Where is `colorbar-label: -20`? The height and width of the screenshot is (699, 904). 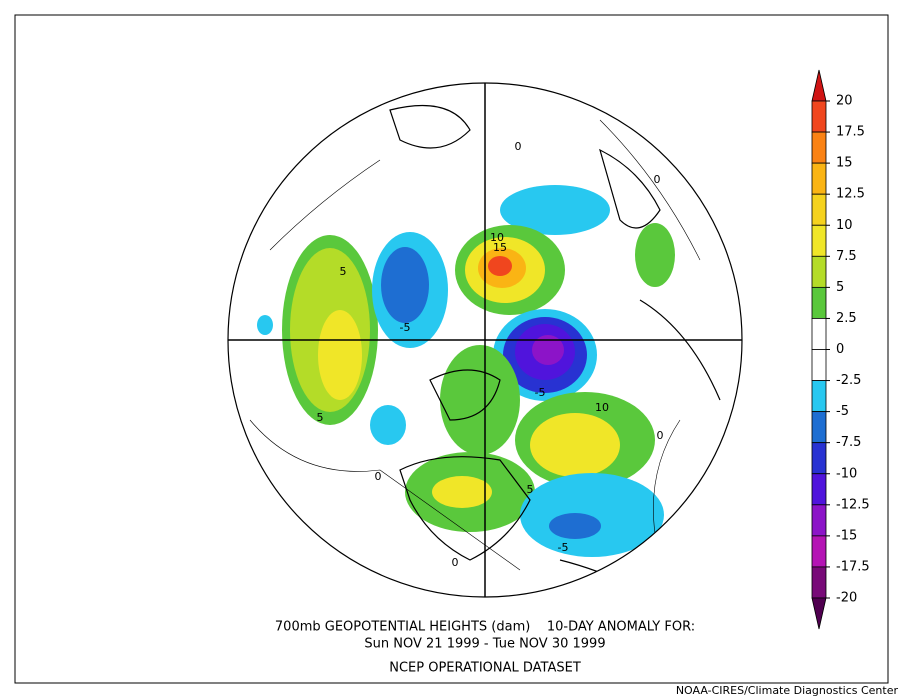
colorbar-label: -20 is located at coordinates (846, 598).